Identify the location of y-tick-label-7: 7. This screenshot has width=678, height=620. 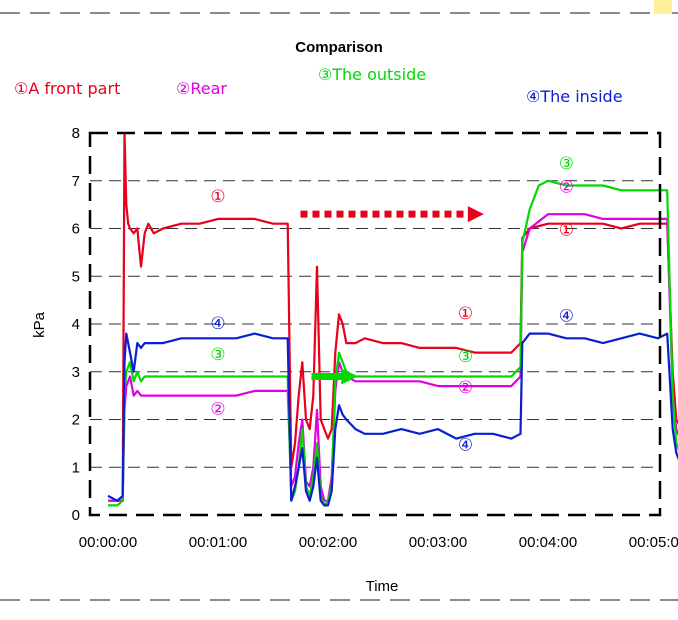
(76, 181).